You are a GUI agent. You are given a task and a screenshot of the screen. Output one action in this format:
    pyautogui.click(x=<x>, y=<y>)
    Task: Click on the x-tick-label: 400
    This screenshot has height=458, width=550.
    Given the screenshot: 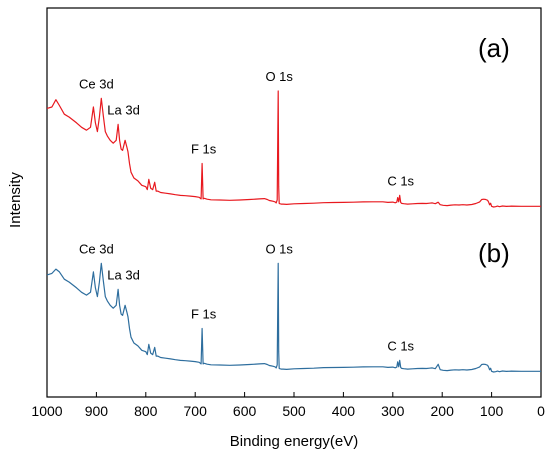 What is the action you would take?
    pyautogui.click(x=344, y=411)
    